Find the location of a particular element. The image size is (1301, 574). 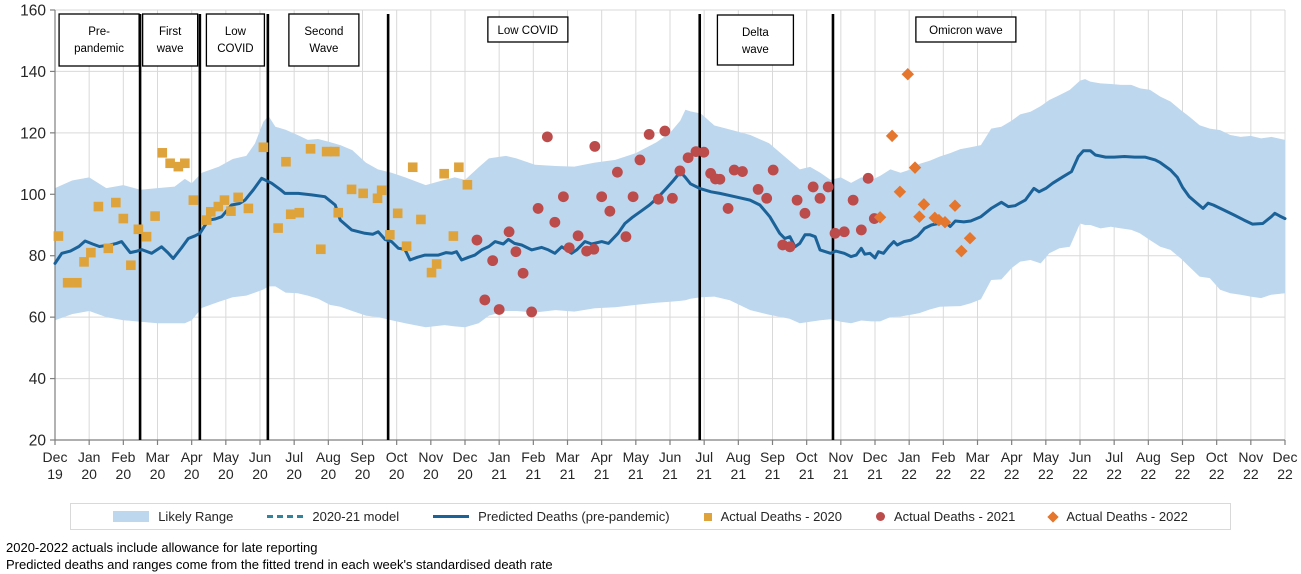

legend-label: Actual Deaths - 2020 is located at coordinates (781, 516).